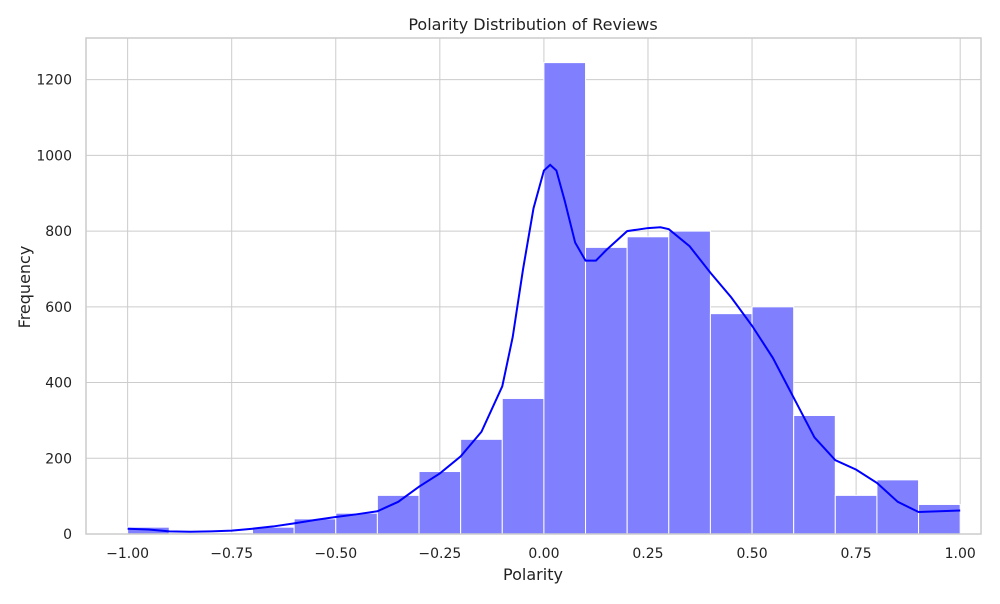  Describe the element at coordinates (439, 554) in the screenshot. I see `x-tick-label: −0.25` at that location.